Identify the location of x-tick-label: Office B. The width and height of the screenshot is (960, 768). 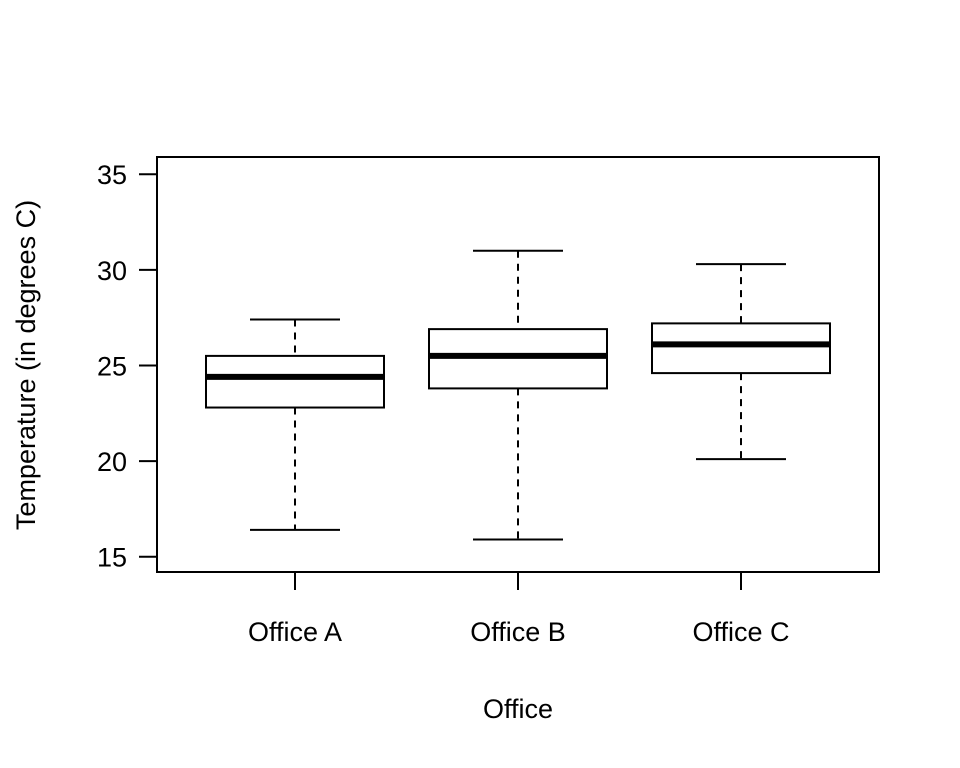
(518, 632).